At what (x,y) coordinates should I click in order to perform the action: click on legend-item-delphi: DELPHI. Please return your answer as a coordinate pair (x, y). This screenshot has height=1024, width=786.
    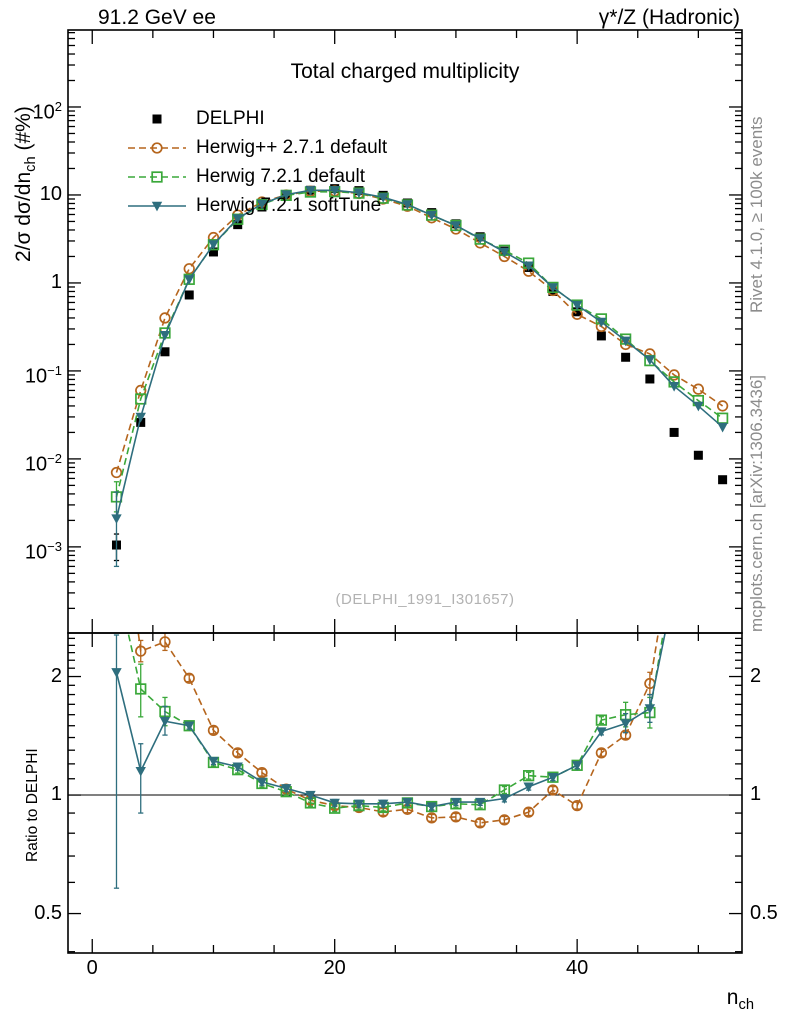
    Looking at the image, I should click on (256, 118).